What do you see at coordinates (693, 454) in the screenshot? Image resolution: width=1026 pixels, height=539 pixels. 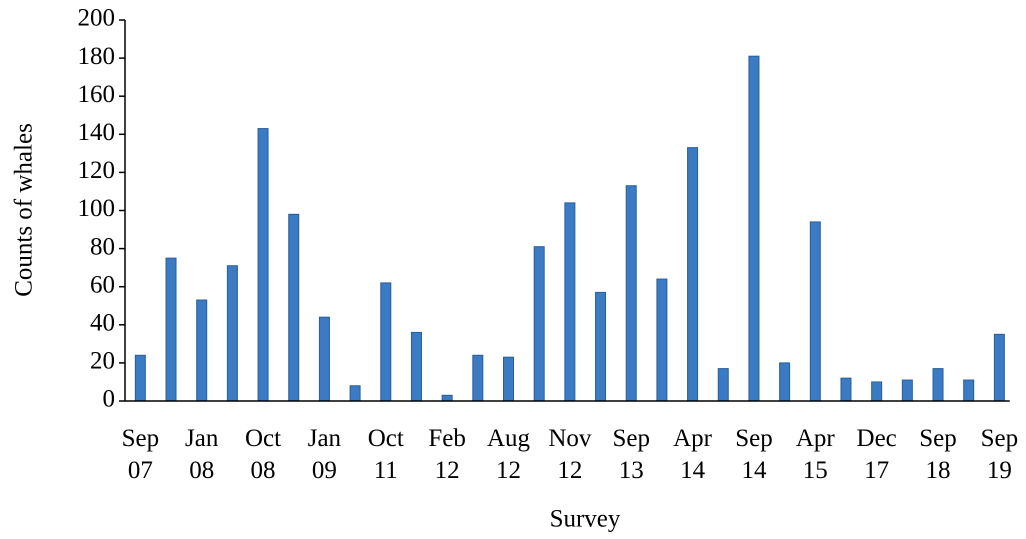 I see `x-tick-label: Apr 14` at bounding box center [693, 454].